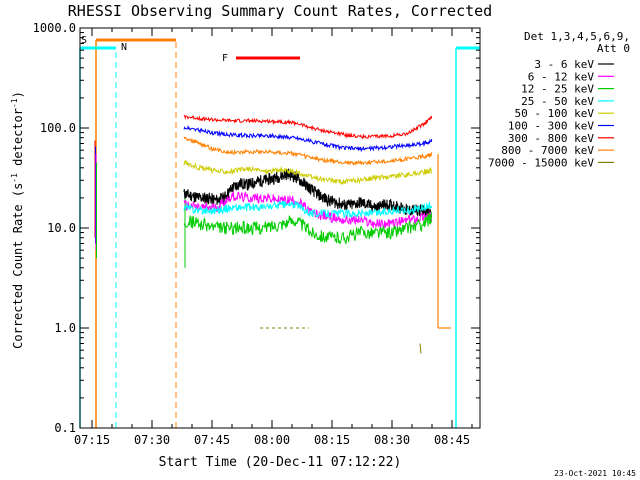  What do you see at coordinates (272, 440) in the screenshot?
I see `x-tick-label: 08:00` at bounding box center [272, 440].